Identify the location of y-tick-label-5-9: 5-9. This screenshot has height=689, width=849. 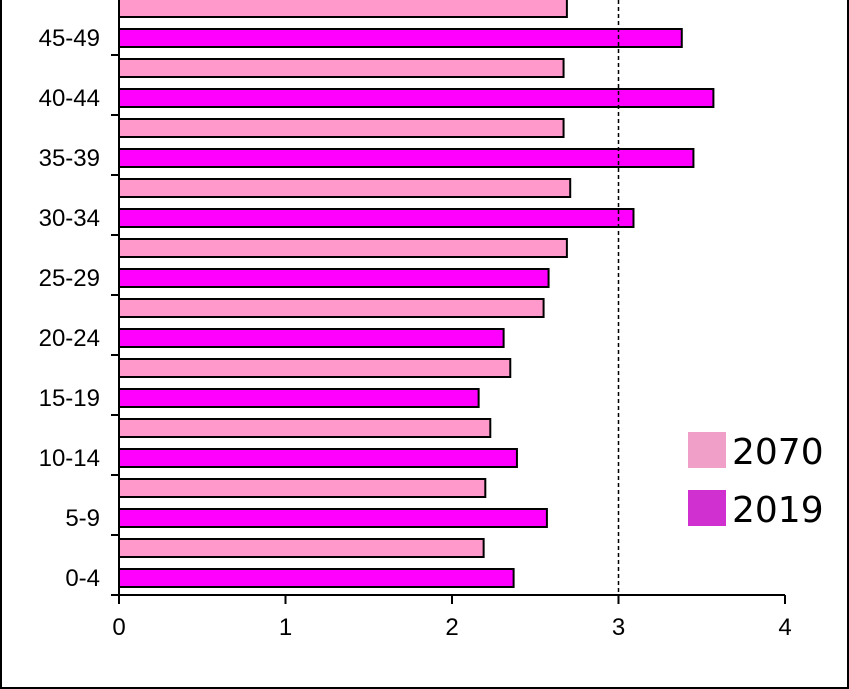
(82, 518).